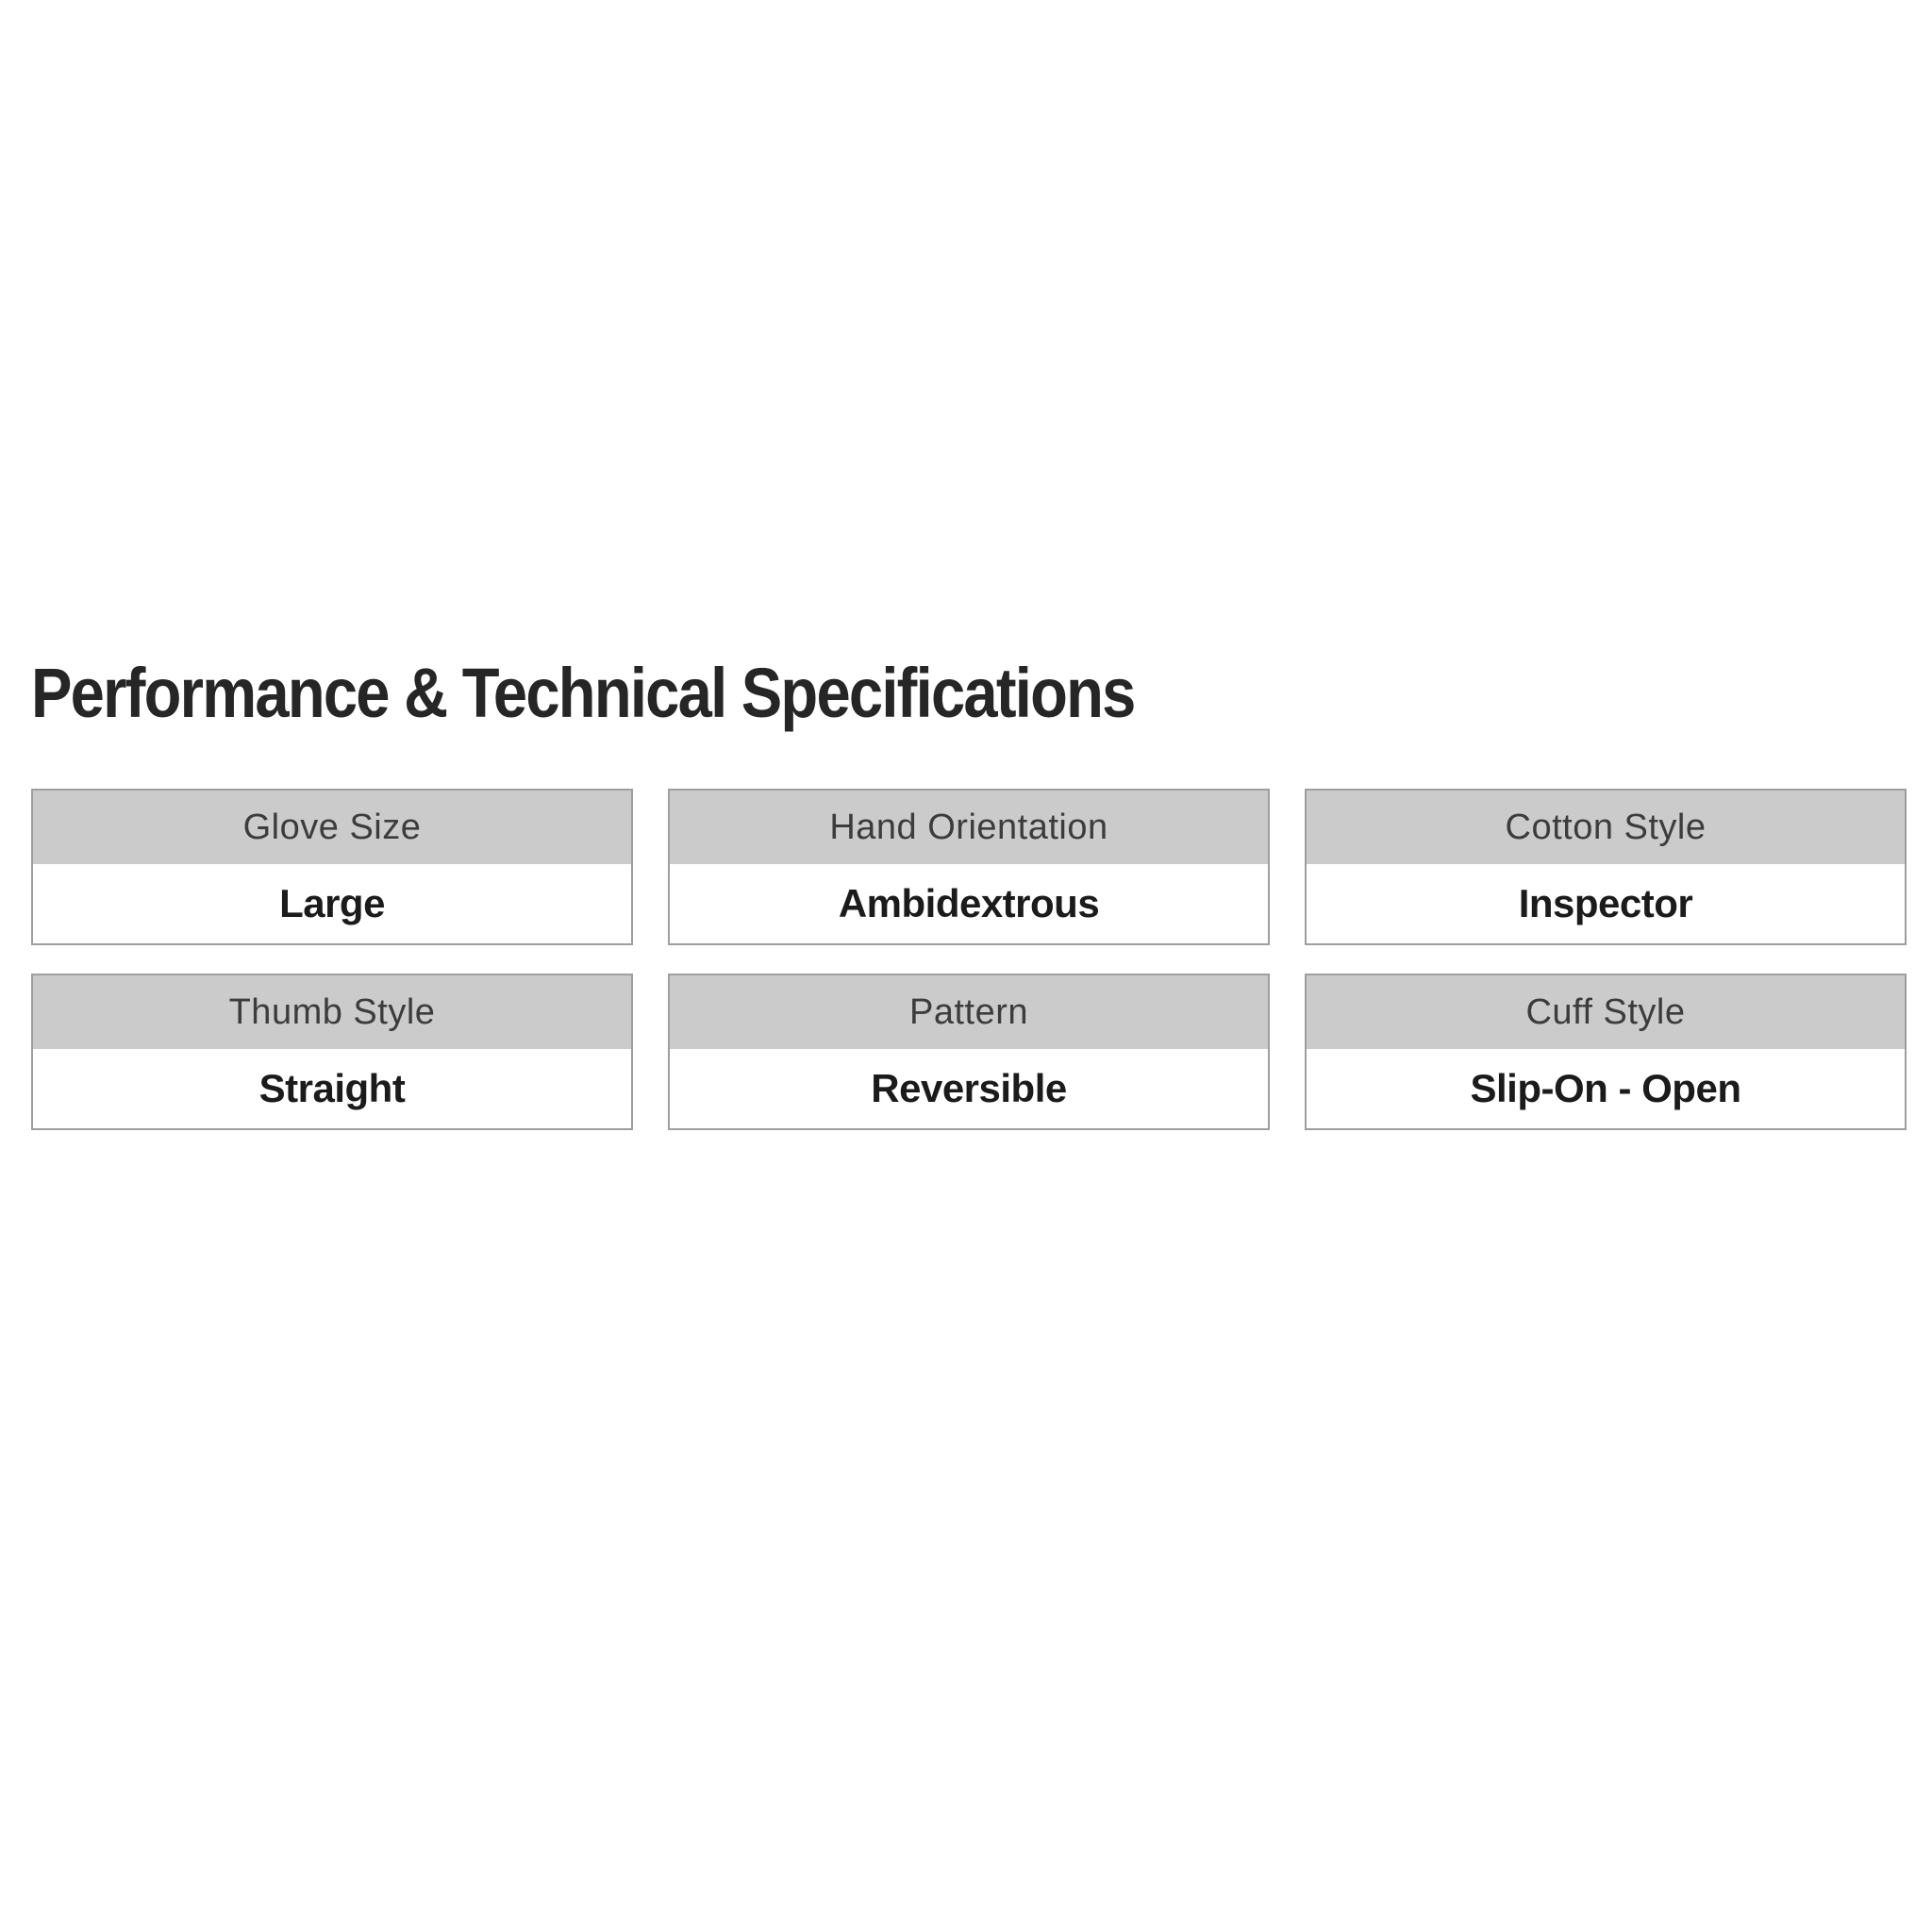 The height and width of the screenshot is (1932, 1932). I want to click on spec-value: Large, so click(332, 904).